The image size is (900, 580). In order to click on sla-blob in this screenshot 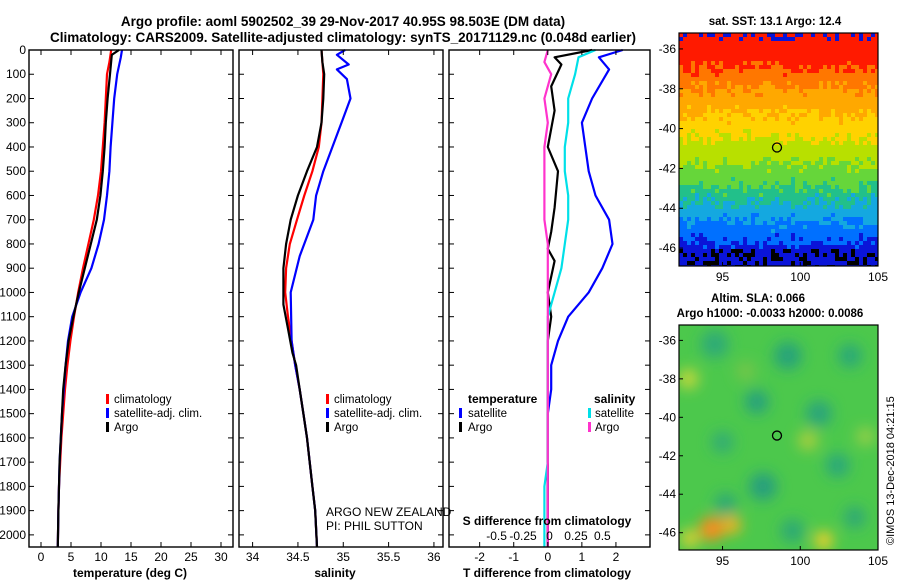, I will do `click(865, 436)`.